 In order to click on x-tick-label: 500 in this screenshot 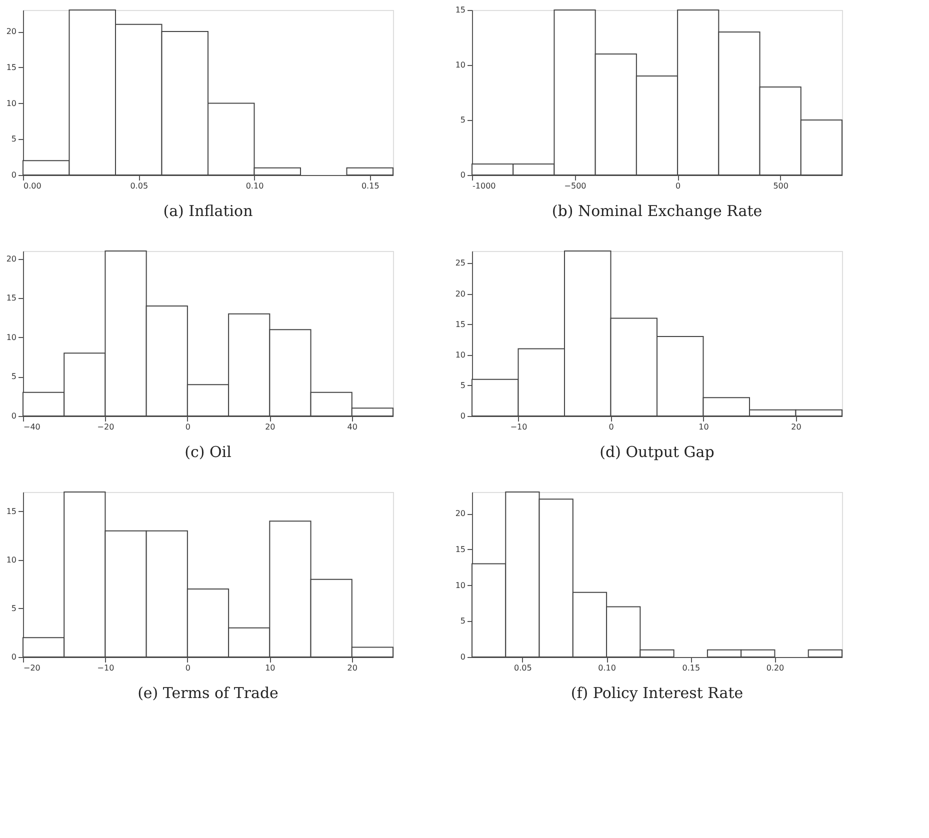, I will do `click(780, 186)`.